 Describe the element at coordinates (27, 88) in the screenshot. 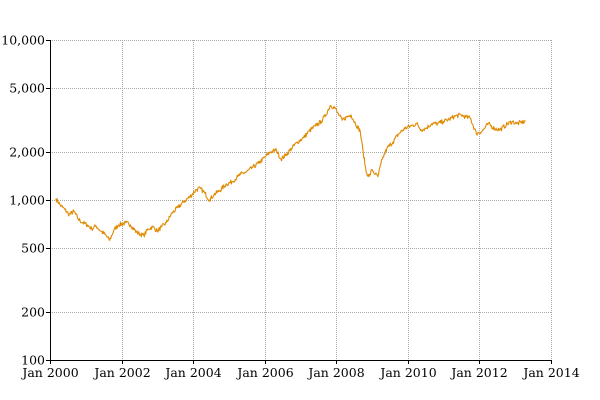

I see `y-tick-label: 5,000` at that location.